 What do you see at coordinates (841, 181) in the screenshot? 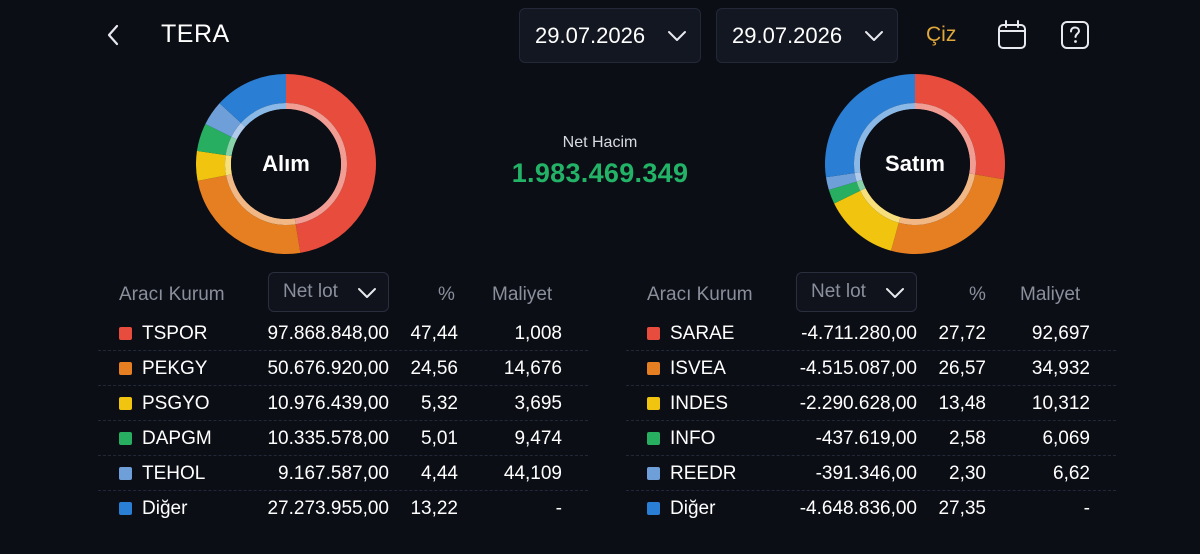
I see `donut-slice-reedr` at bounding box center [841, 181].